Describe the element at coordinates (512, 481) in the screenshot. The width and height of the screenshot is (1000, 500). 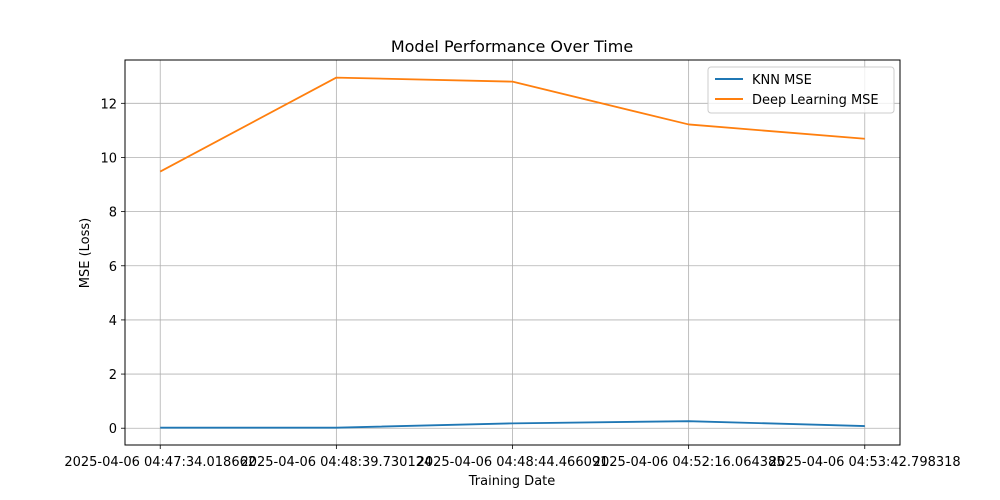
I see `x-axis-label: Training Date` at that location.